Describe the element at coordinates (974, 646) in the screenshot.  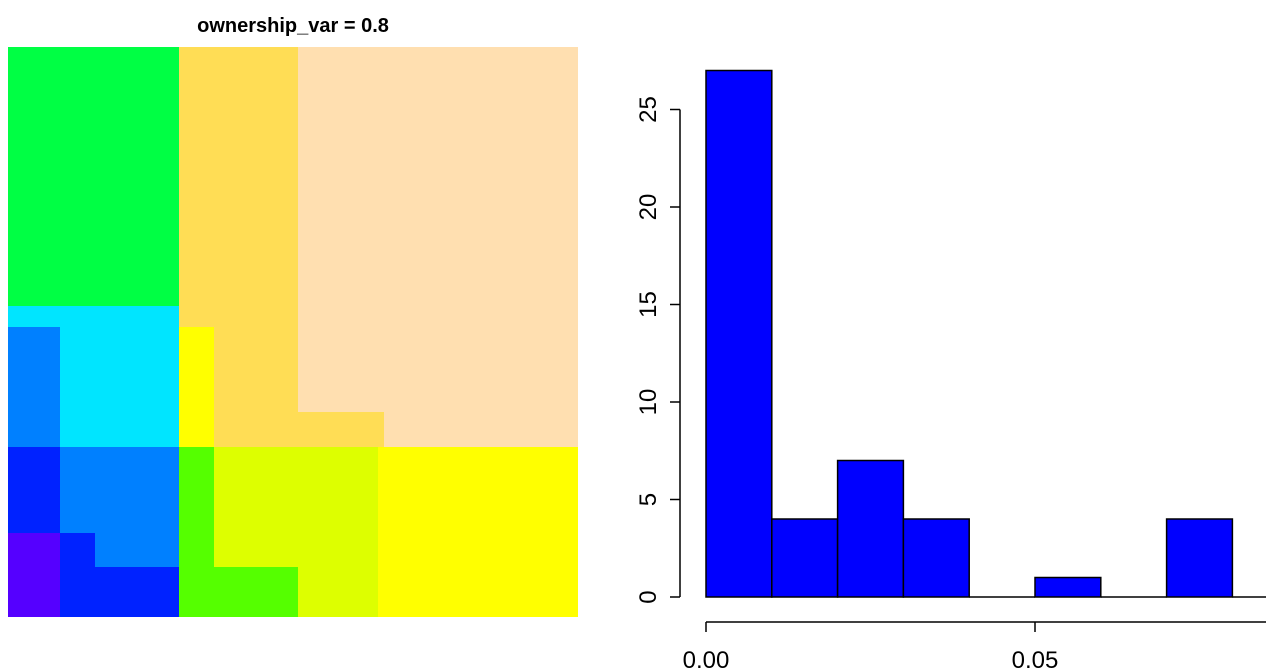
I see `x-axis: 0.000.050.100.15` at that location.